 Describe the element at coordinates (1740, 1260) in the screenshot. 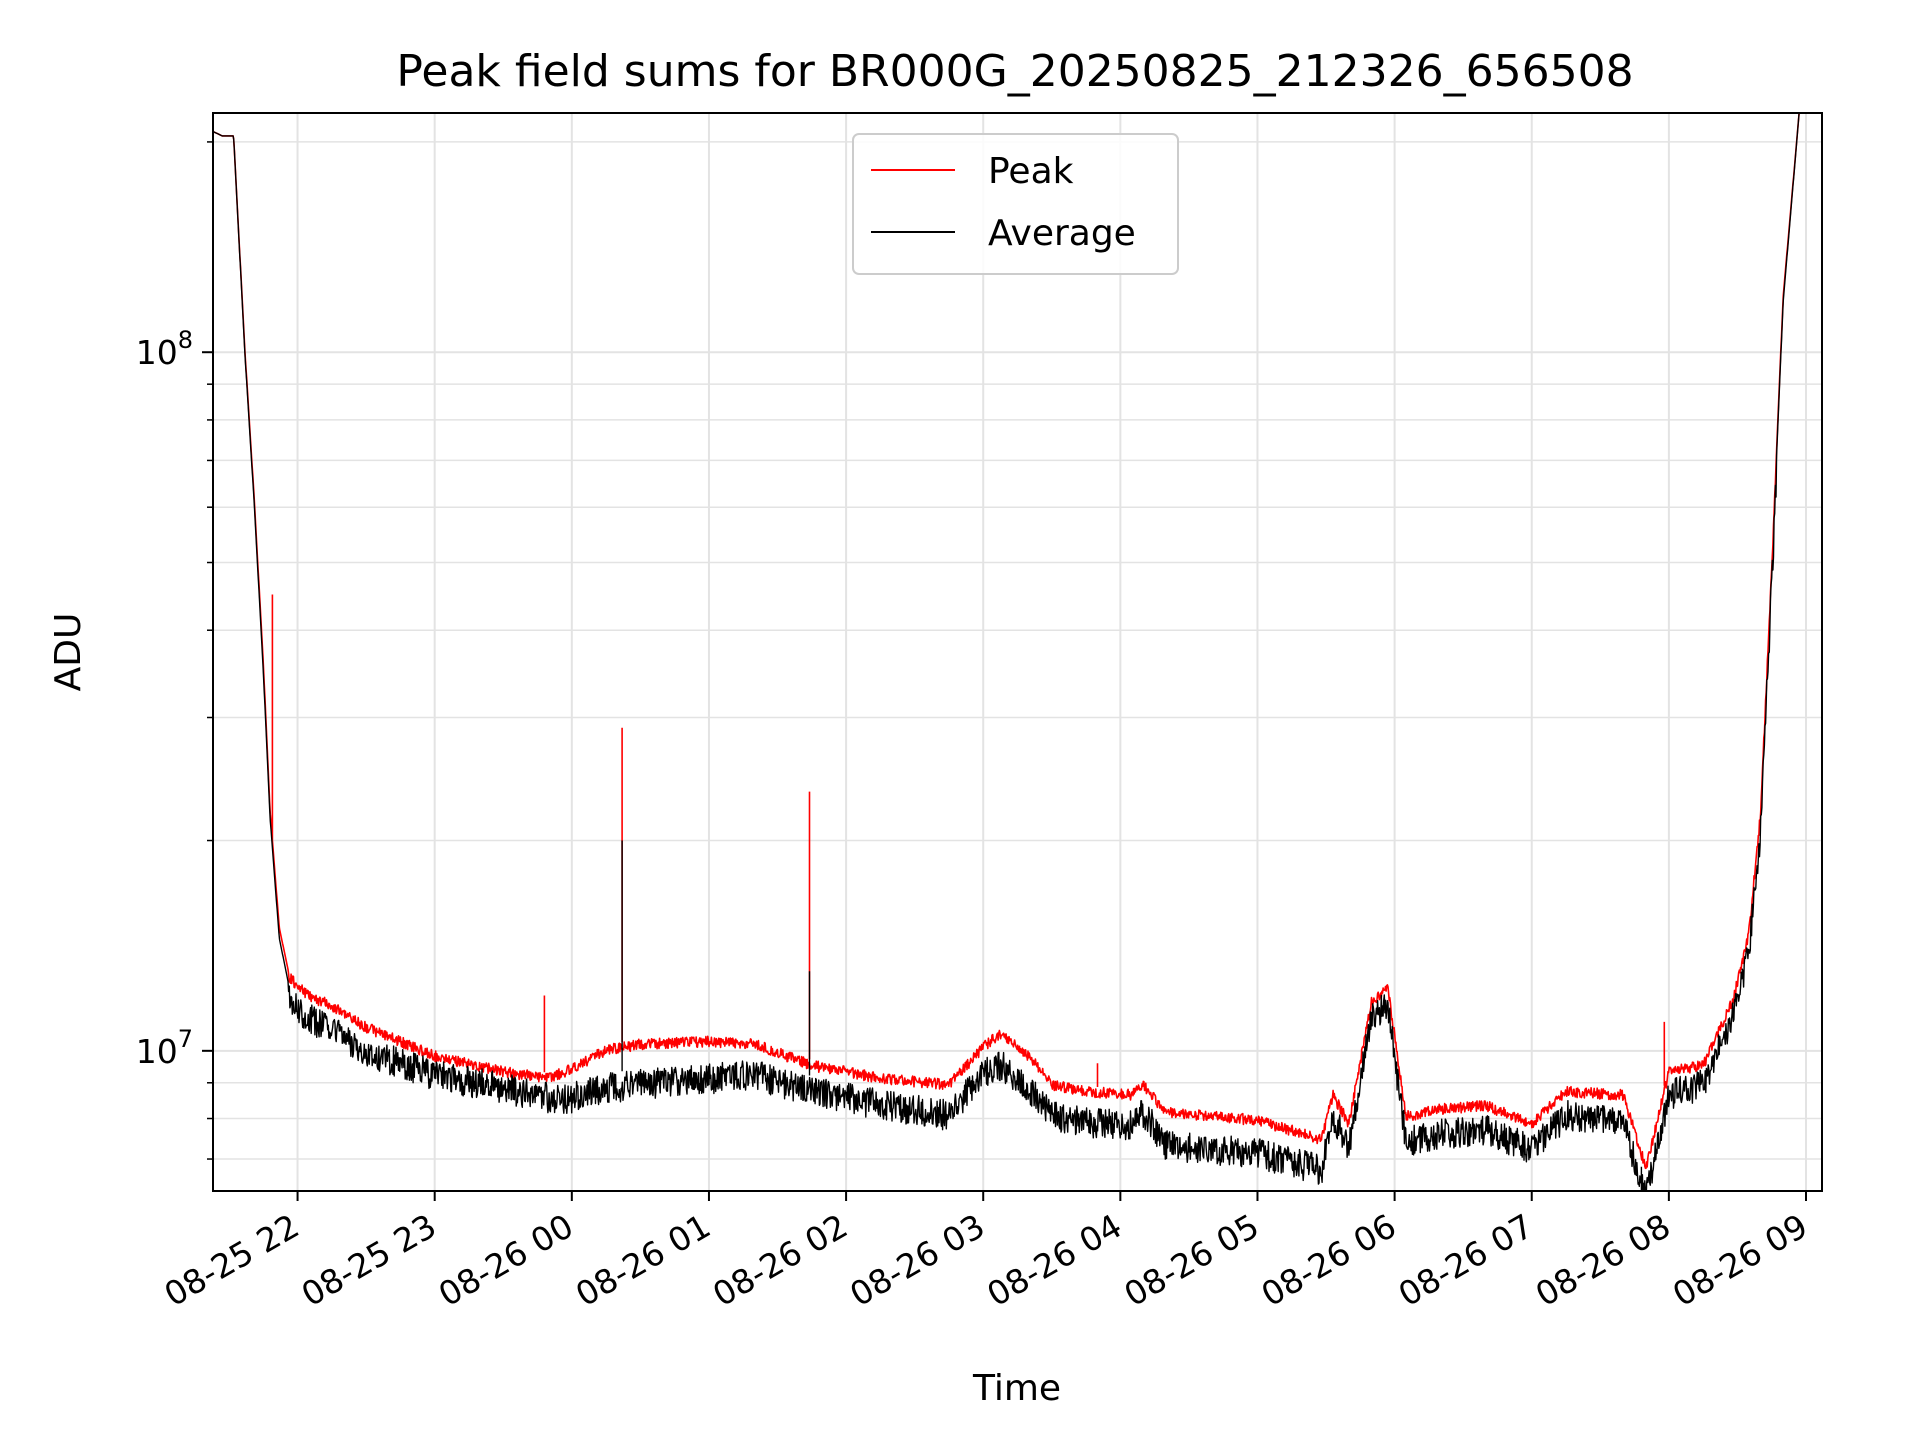

I see `x-tick-label: 08-26 09` at that location.